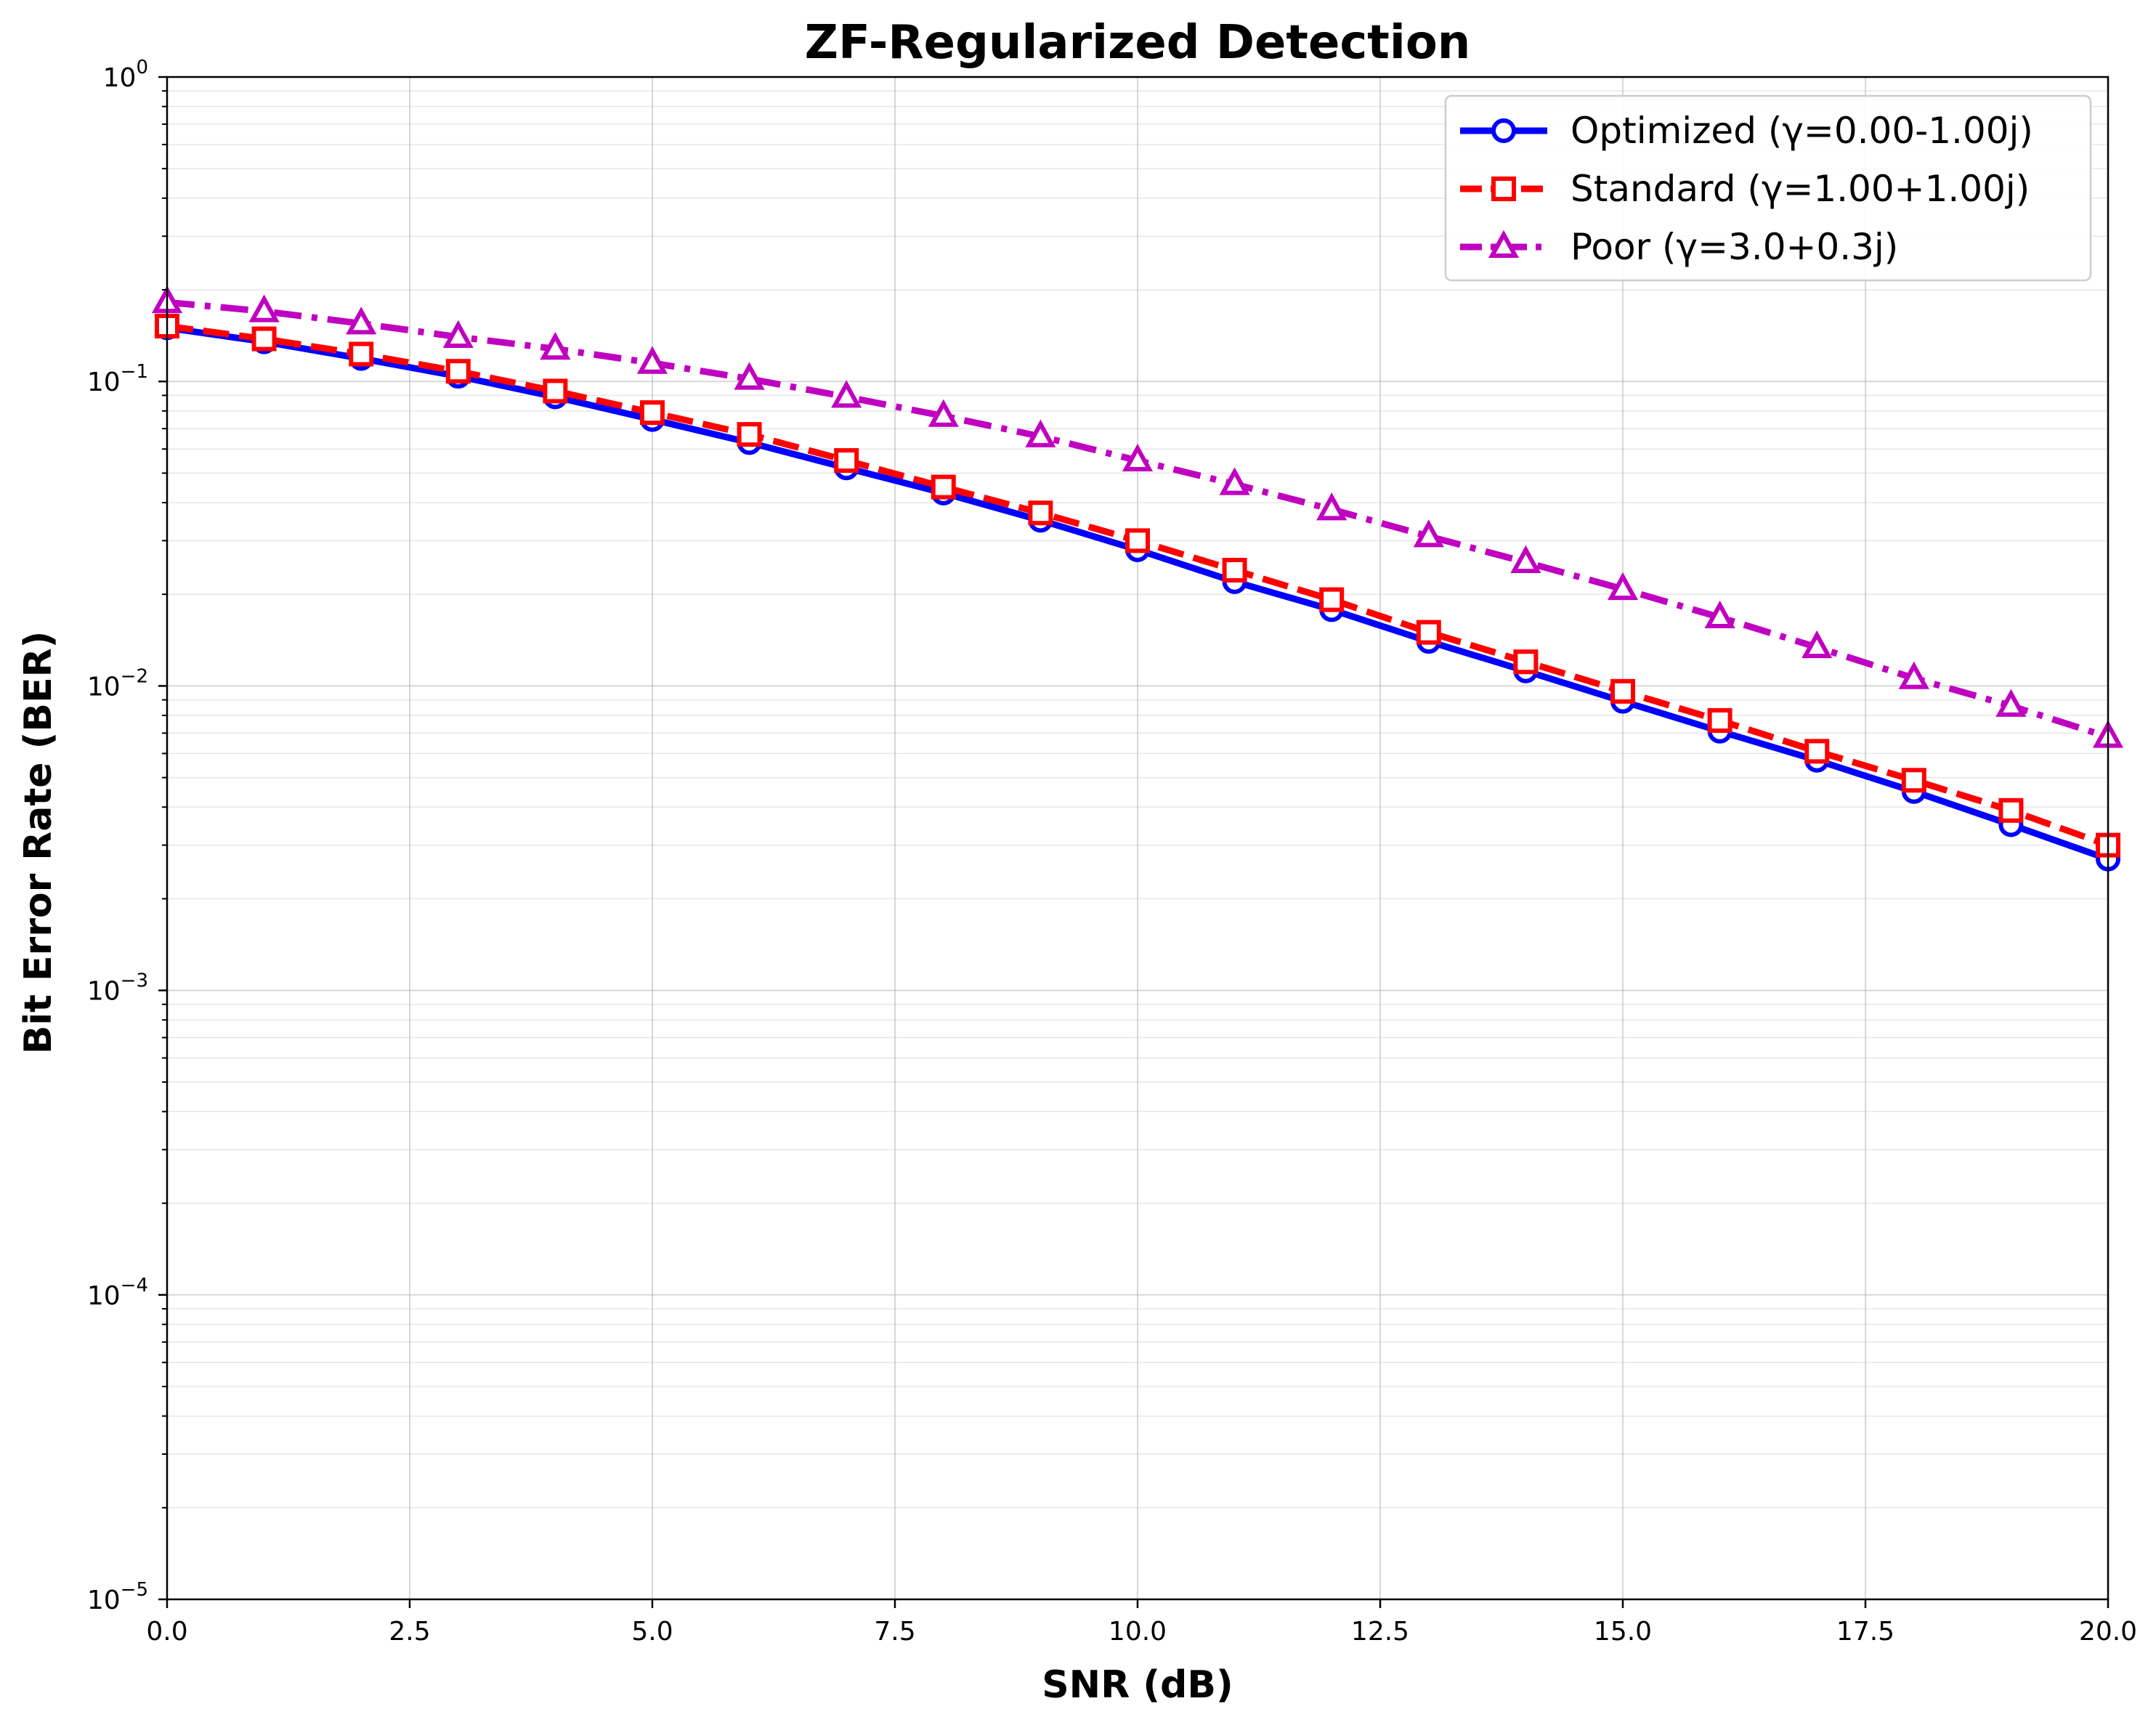 This screenshot has width=2156, height=1725. What do you see at coordinates (117, 988) in the screenshot?
I see `y-tick-label: 10⁻³` at bounding box center [117, 988].